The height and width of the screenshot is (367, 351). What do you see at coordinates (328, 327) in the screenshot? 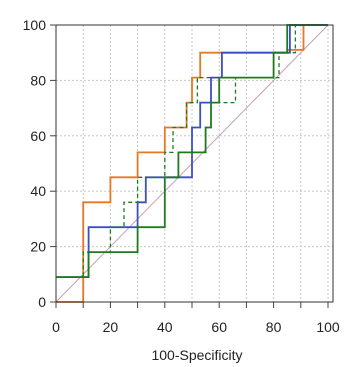
I see `x-tick-label: 100` at bounding box center [328, 327].